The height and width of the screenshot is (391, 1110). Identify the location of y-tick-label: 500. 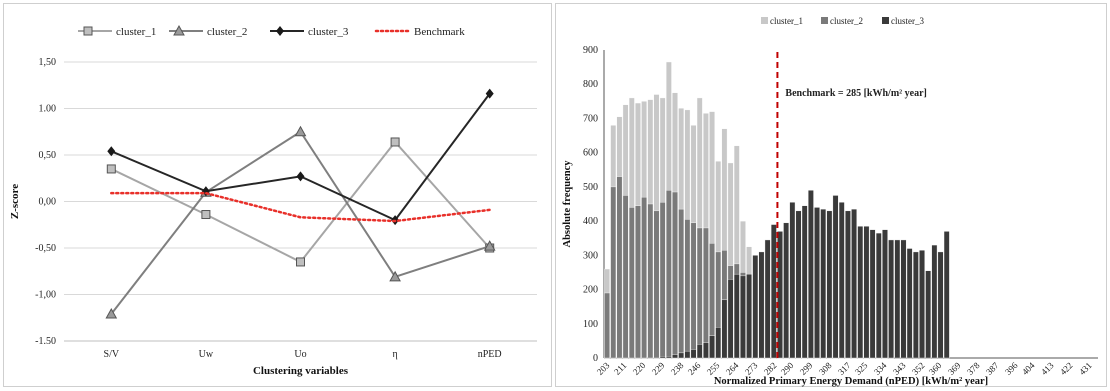
(590, 187).